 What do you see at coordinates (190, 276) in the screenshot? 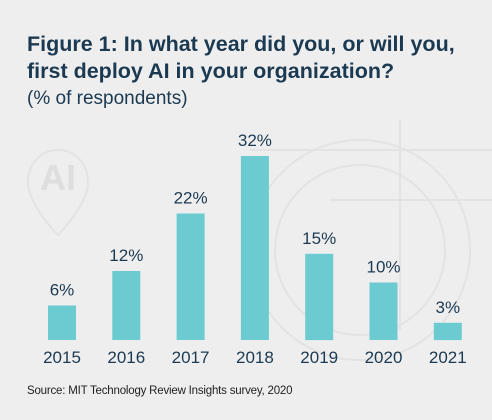
I see `bar-2017` at bounding box center [190, 276].